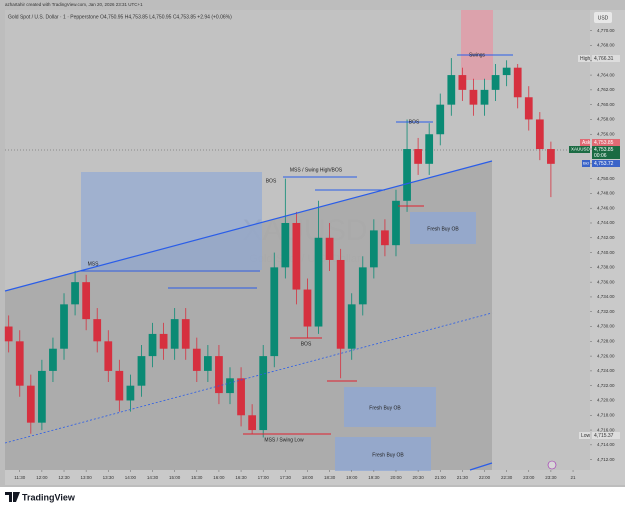 This screenshot has height=510, width=625. Describe the element at coordinates (606, 296) in the screenshot. I see `y-tick-label: 4,734.00` at that location.